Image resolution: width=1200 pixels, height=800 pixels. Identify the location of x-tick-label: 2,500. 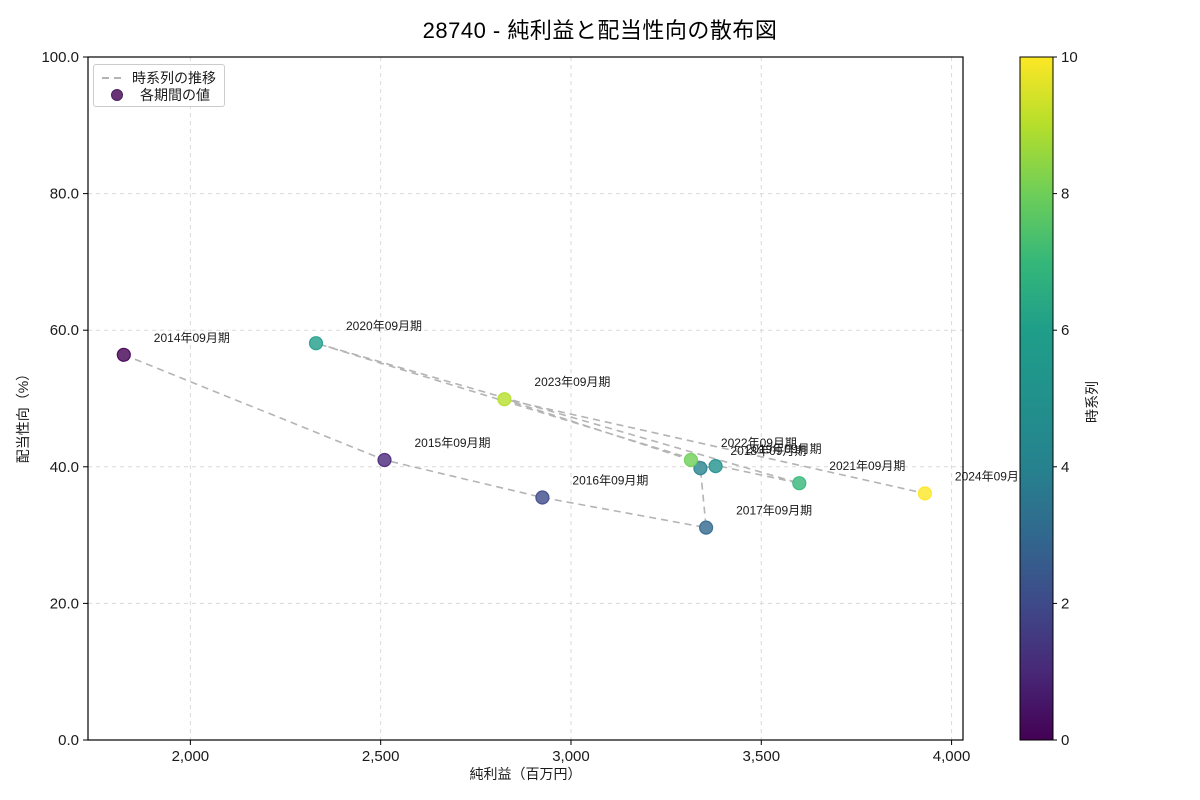
(381, 756).